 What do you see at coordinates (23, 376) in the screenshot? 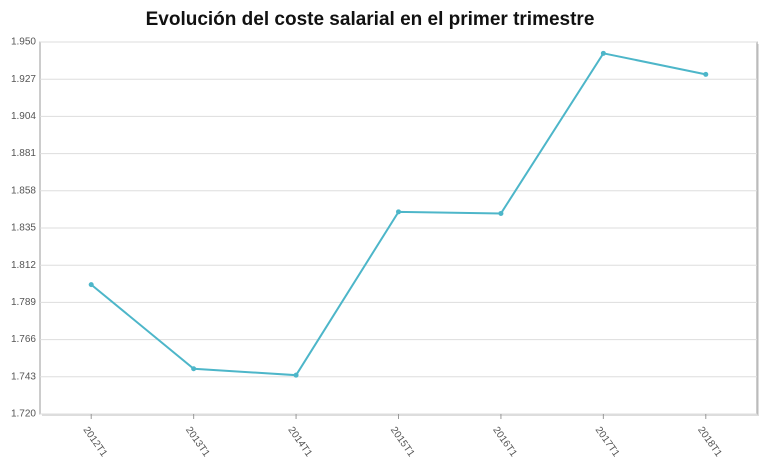
I see `y-tick-label: 1.743` at bounding box center [23, 376].